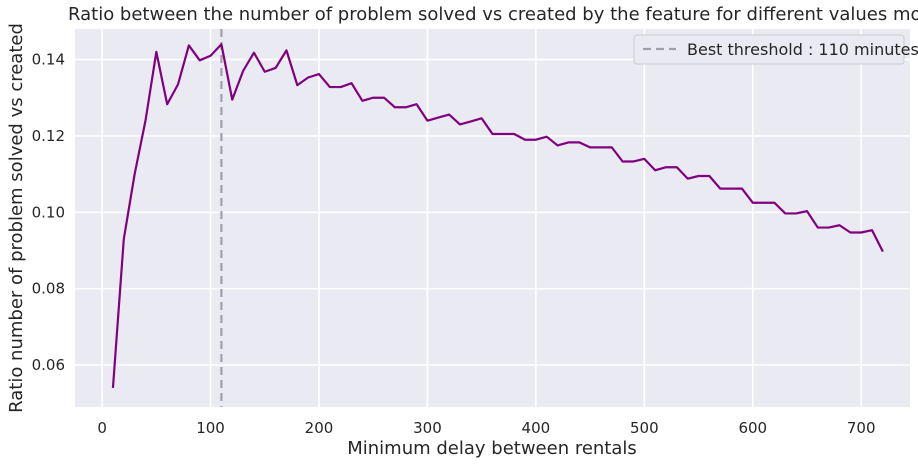 The height and width of the screenshot is (464, 918). What do you see at coordinates (48, 365) in the screenshot?
I see `y-tick-label: 0.06` at bounding box center [48, 365].